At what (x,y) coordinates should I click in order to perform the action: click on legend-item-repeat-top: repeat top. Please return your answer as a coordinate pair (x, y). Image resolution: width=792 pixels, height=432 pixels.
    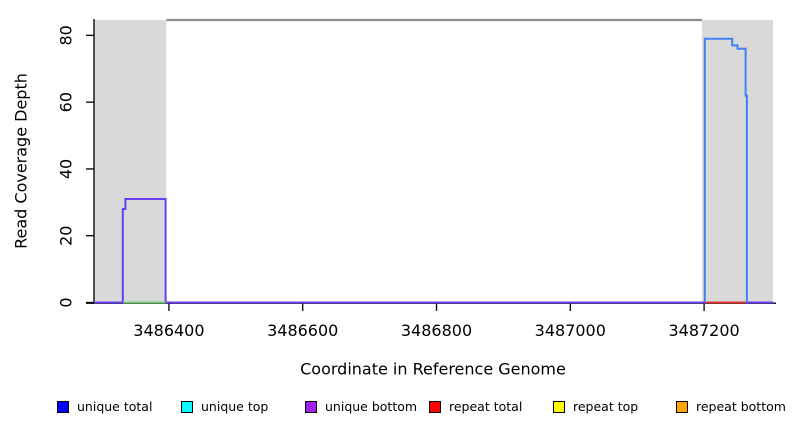
    Looking at the image, I should click on (595, 406).